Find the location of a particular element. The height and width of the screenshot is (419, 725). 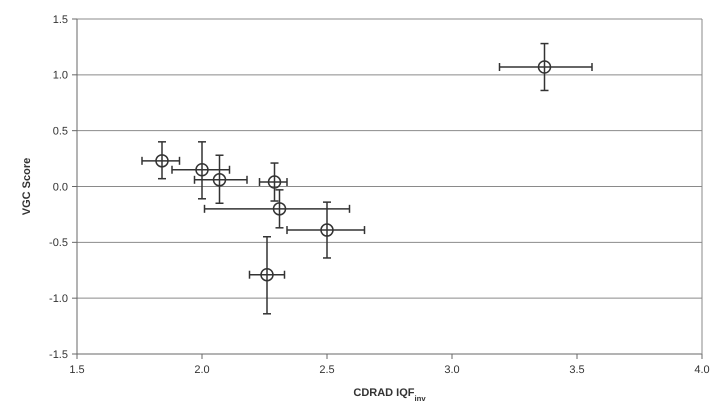

y-tick-label: 1.5 is located at coordinates (60, 20).